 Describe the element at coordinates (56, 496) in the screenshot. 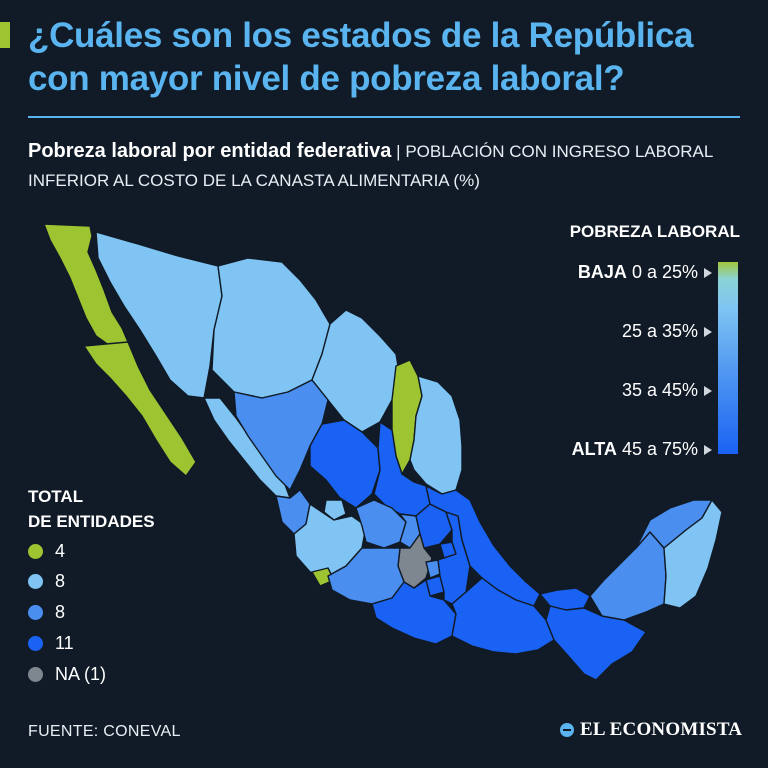

I see `totals-title-line-1: TOTAL` at that location.